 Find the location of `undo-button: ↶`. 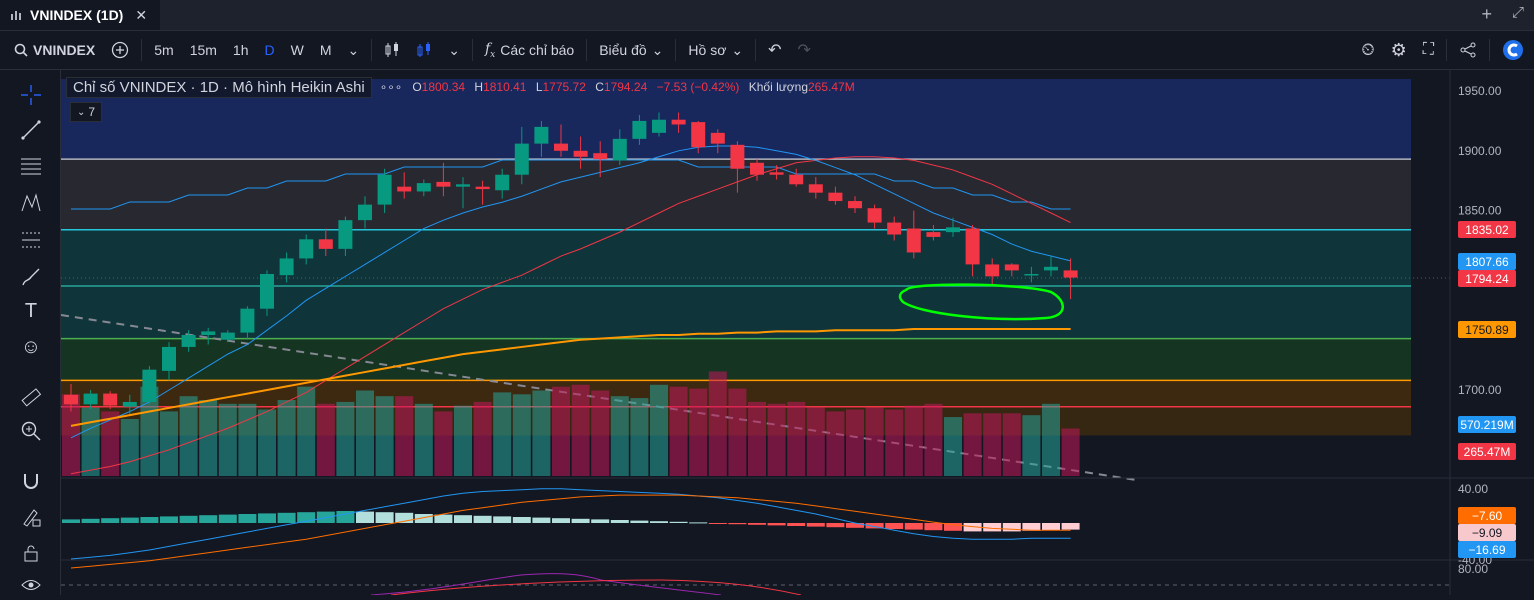

undo-button: ↶ is located at coordinates (774, 50).